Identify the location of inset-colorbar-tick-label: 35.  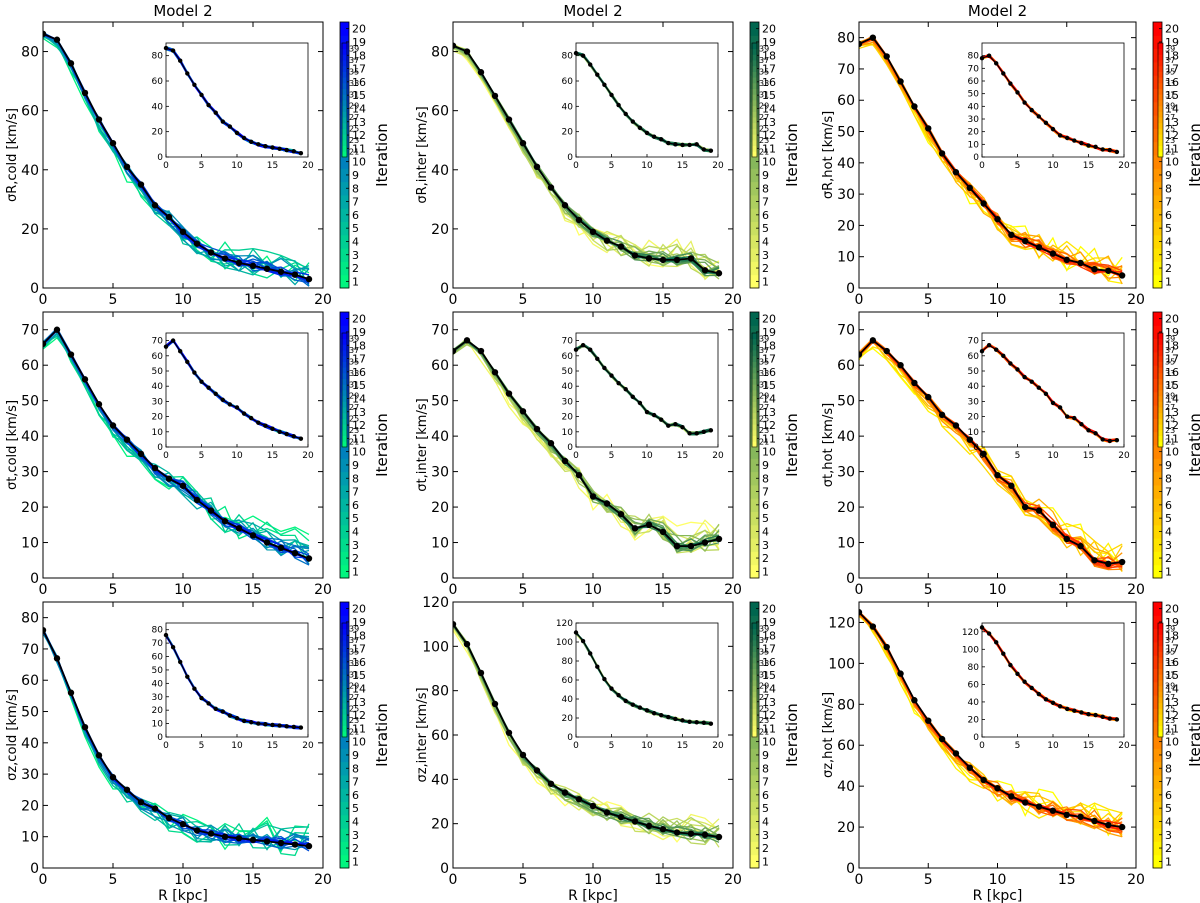
(354, 652).